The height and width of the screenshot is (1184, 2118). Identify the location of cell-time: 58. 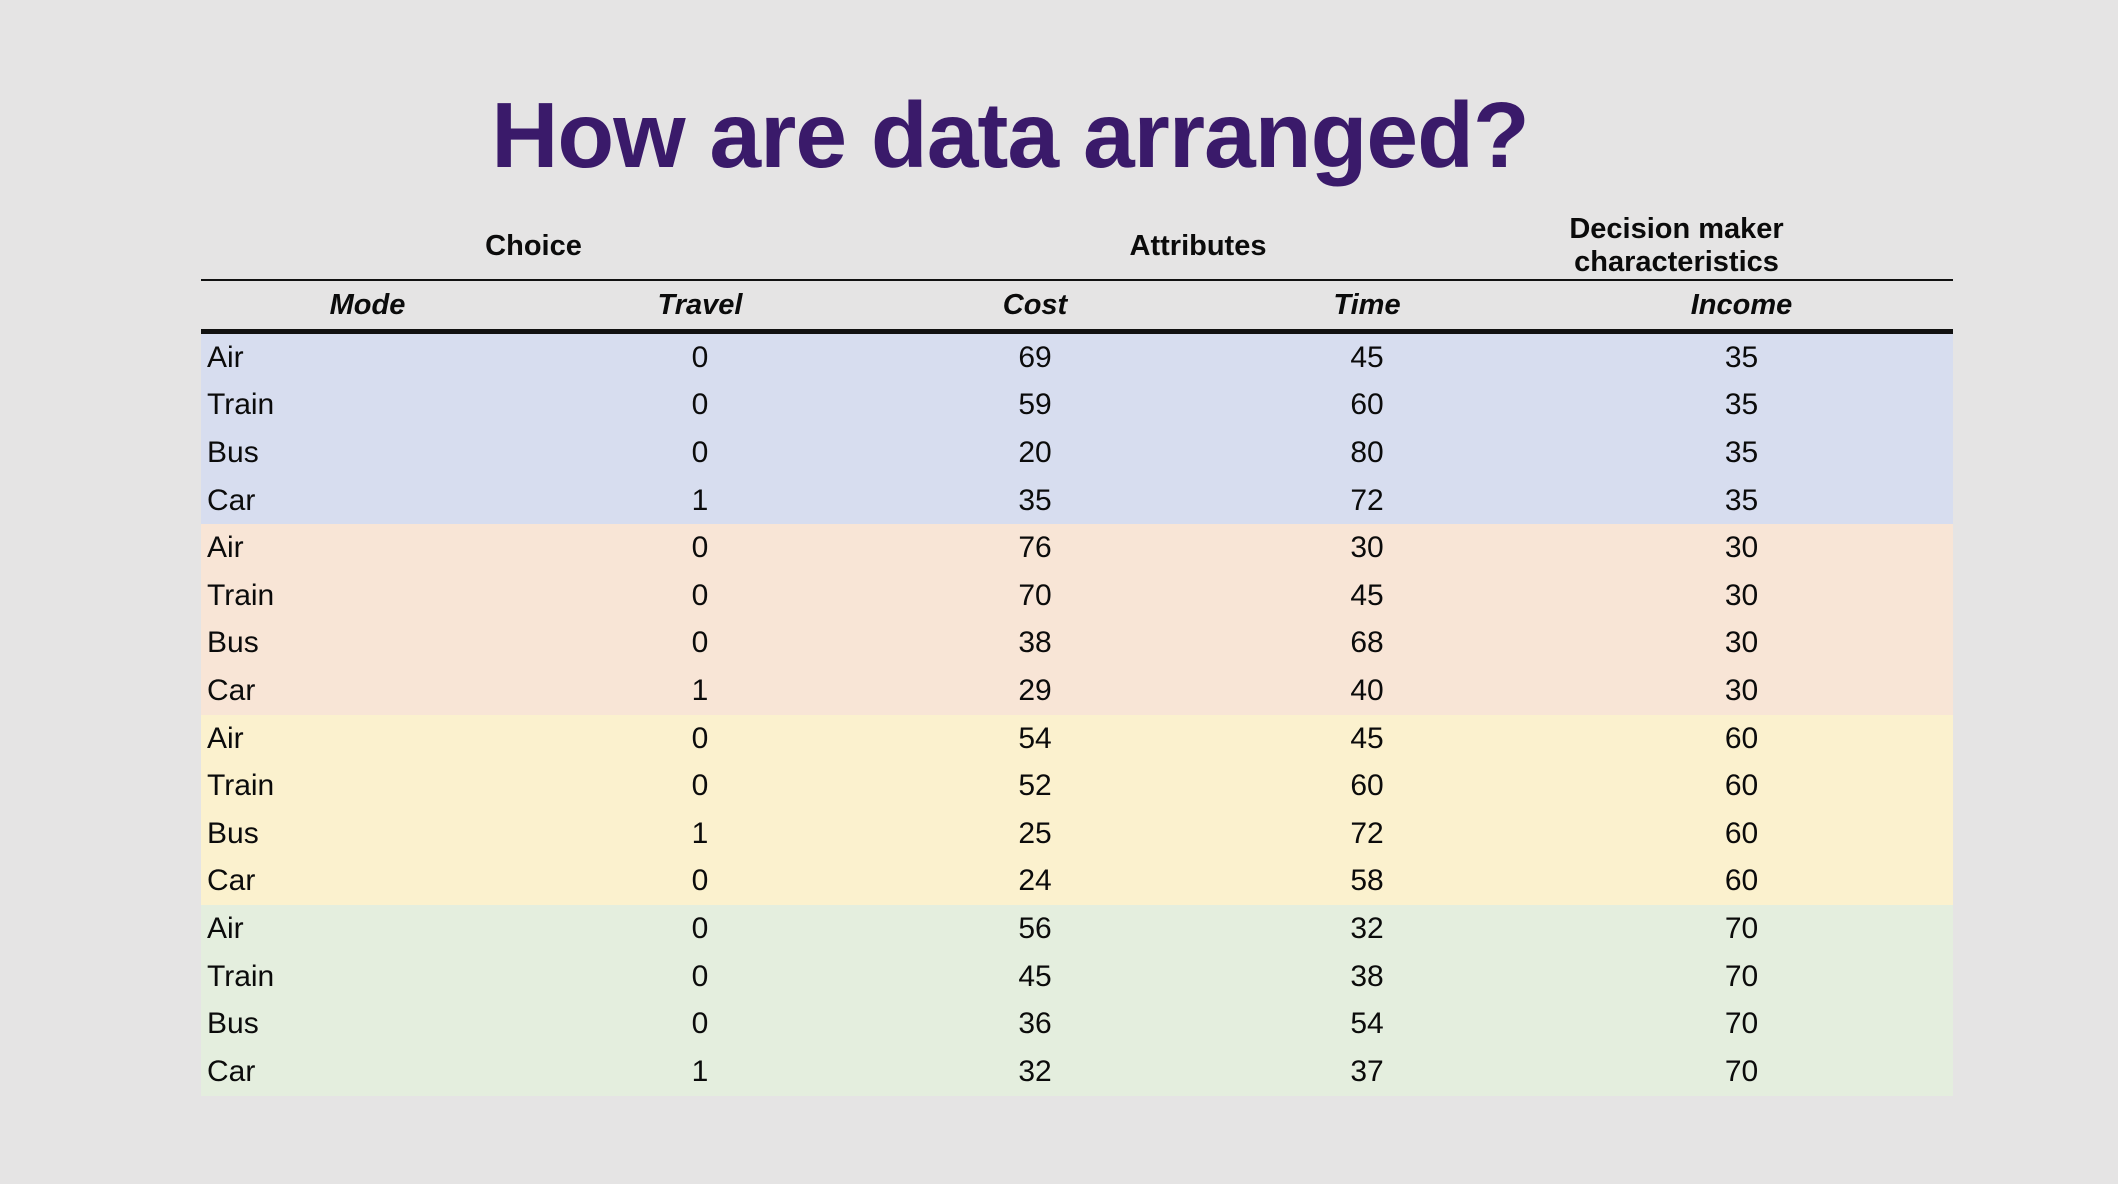
(1367, 881).